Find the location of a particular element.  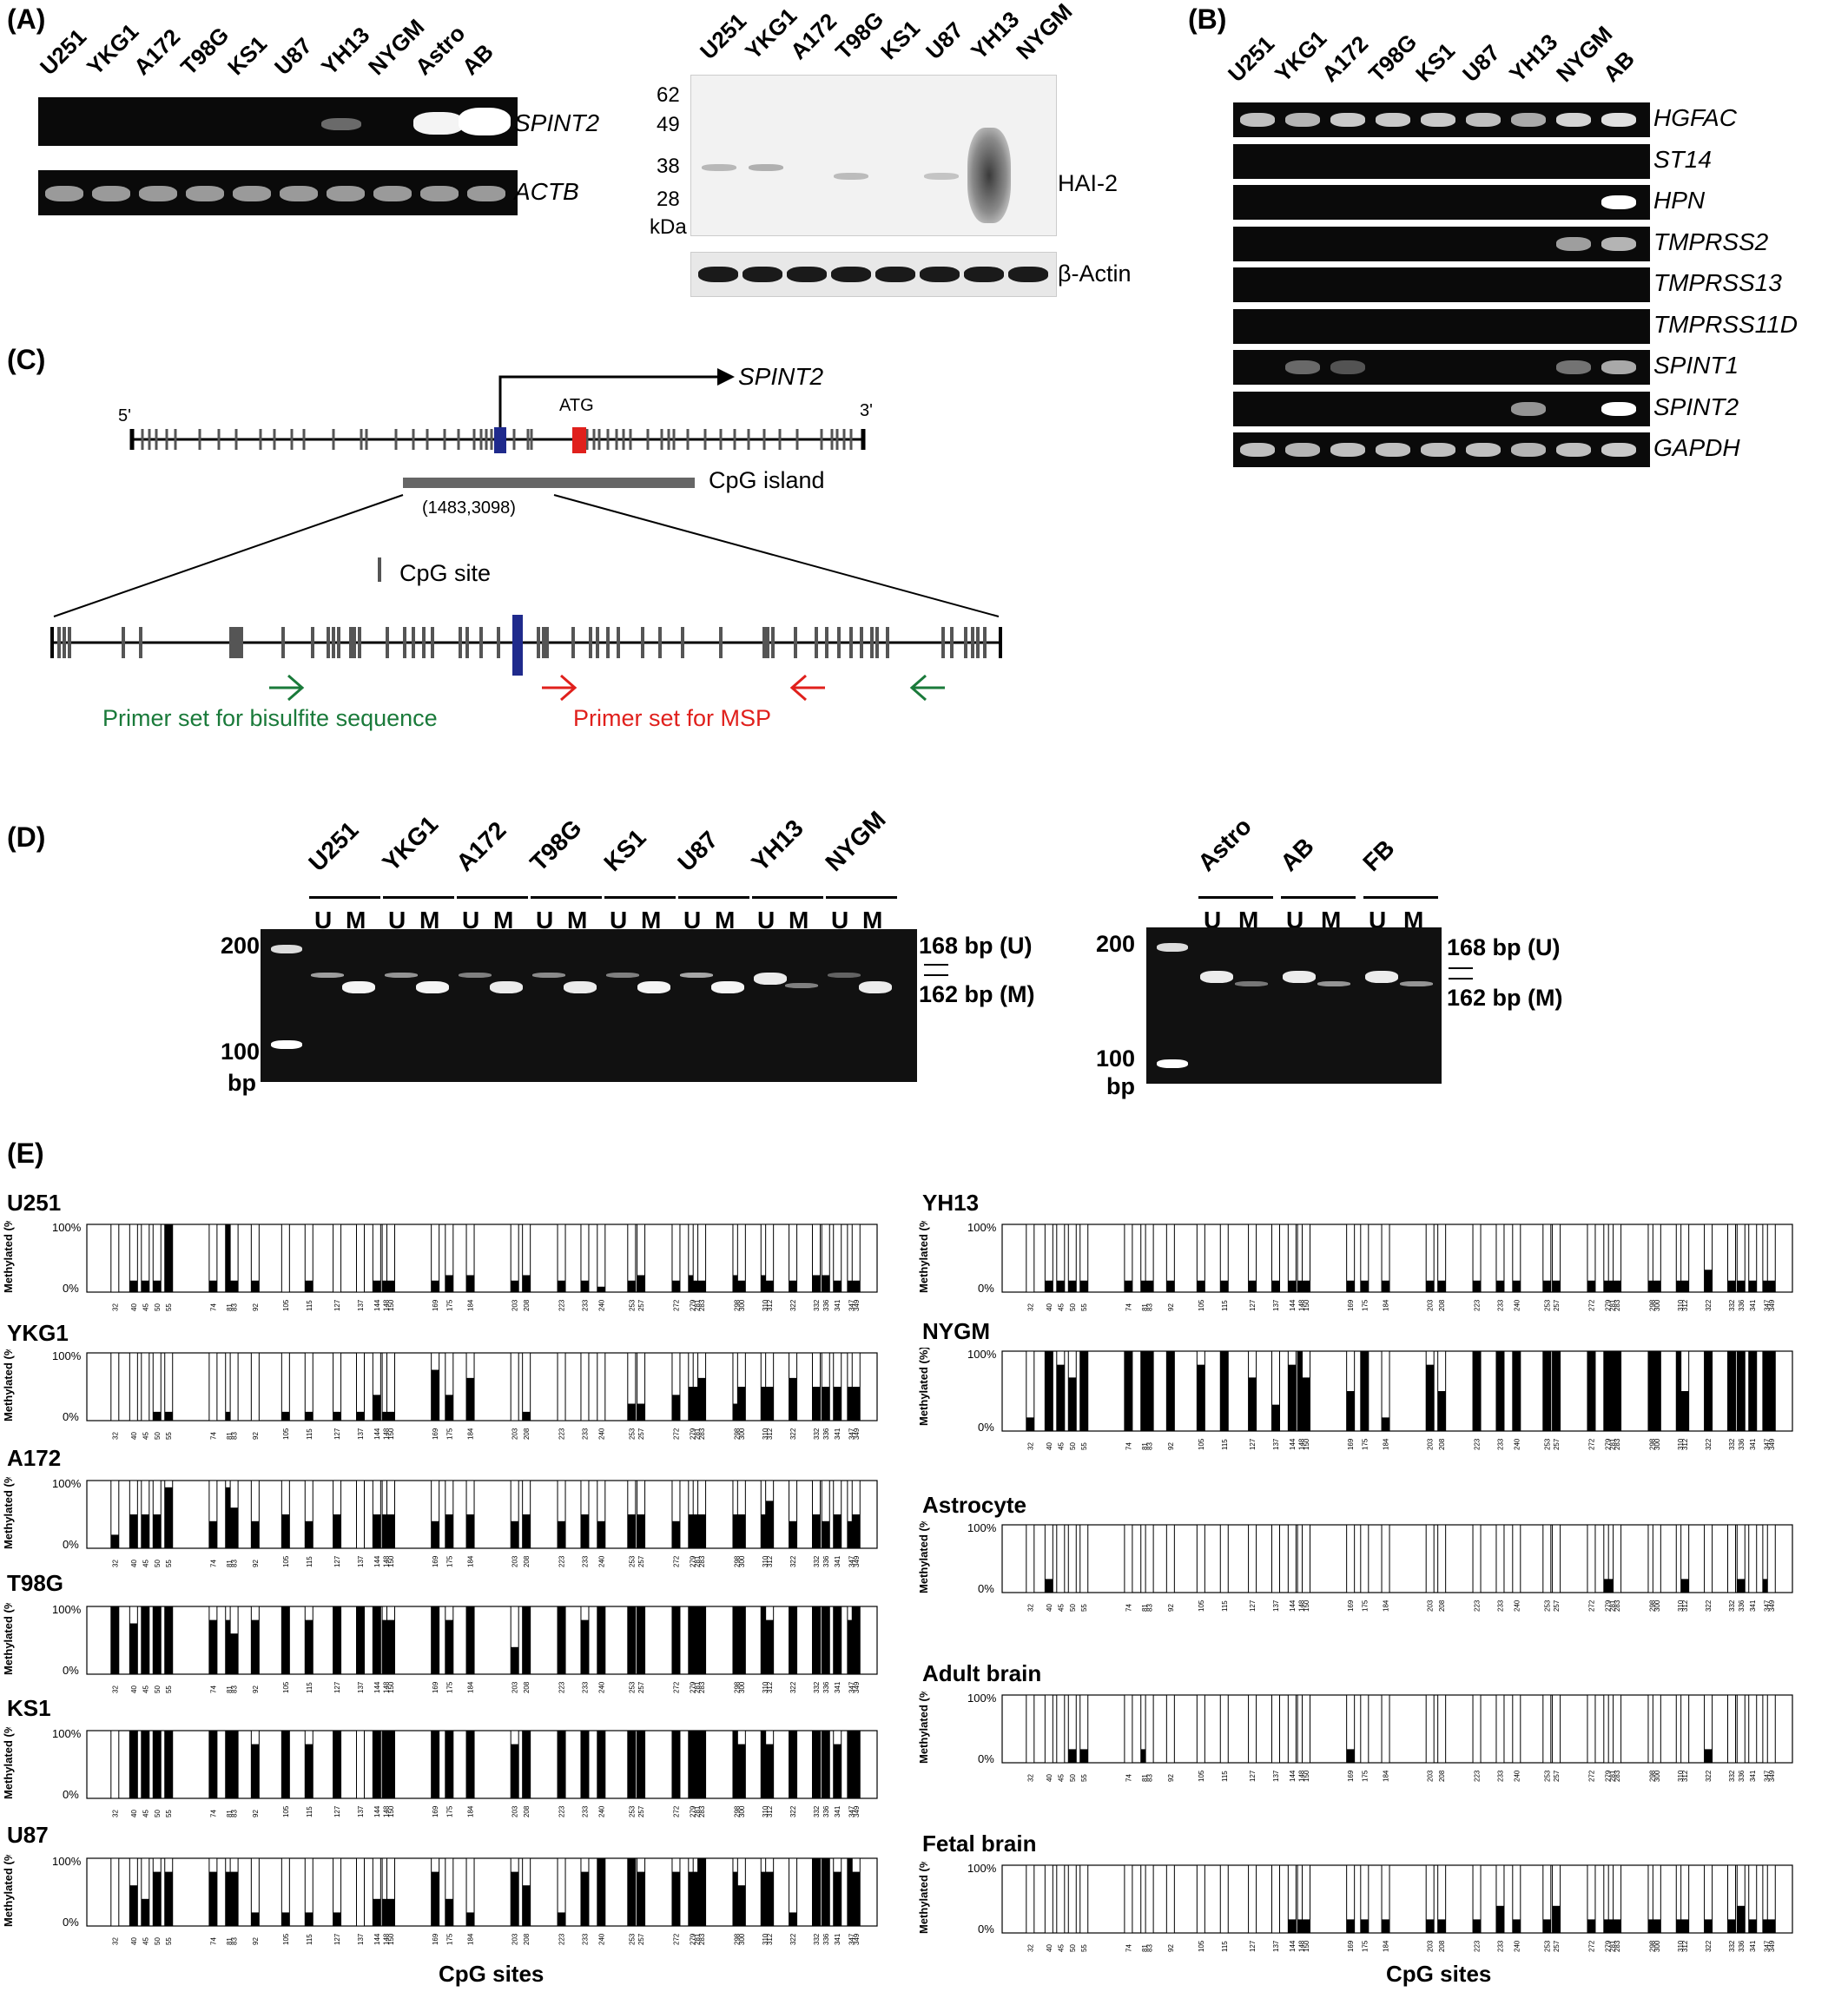

e-title-ykg1: YKG1 is located at coordinates (38, 1333).